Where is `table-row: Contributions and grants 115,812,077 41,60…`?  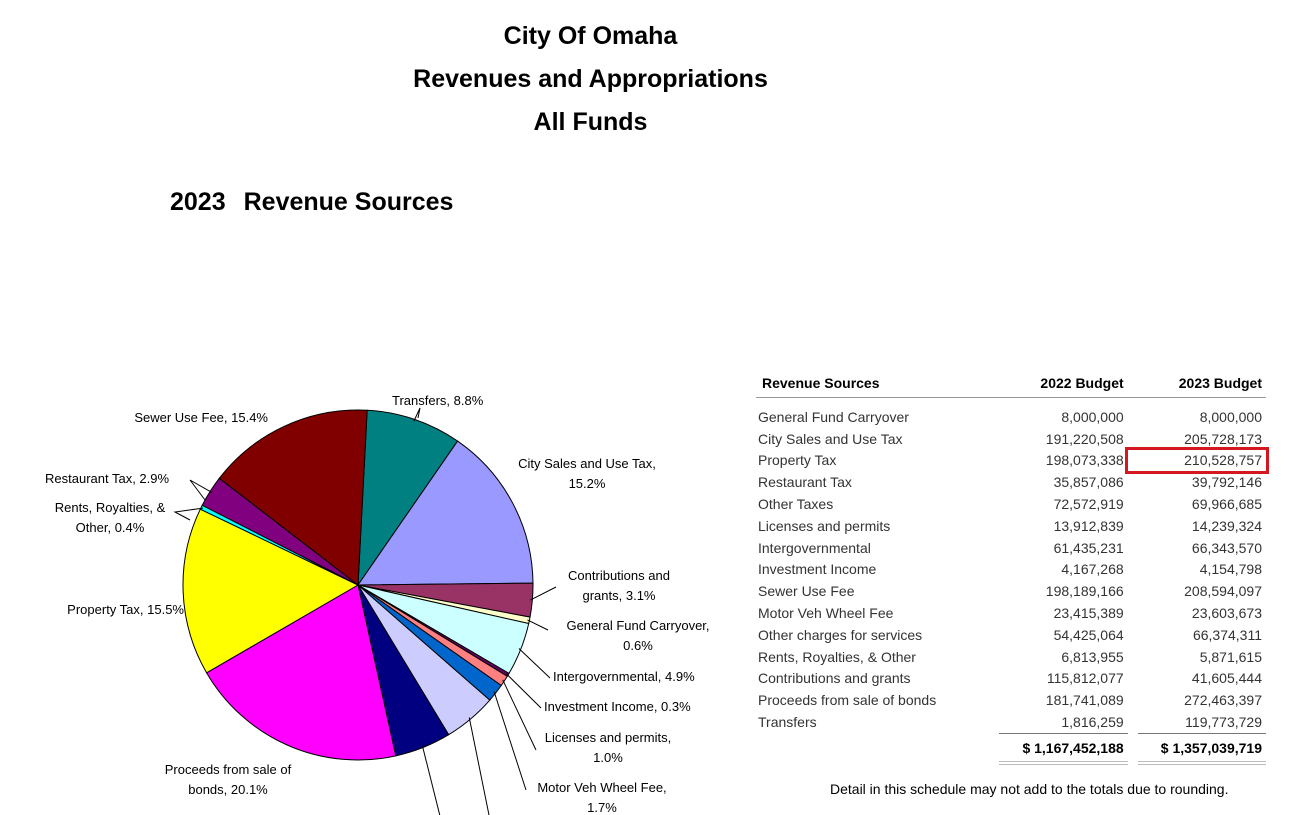 table-row: Contributions and grants 115,812,077 41,60… is located at coordinates (1011, 679).